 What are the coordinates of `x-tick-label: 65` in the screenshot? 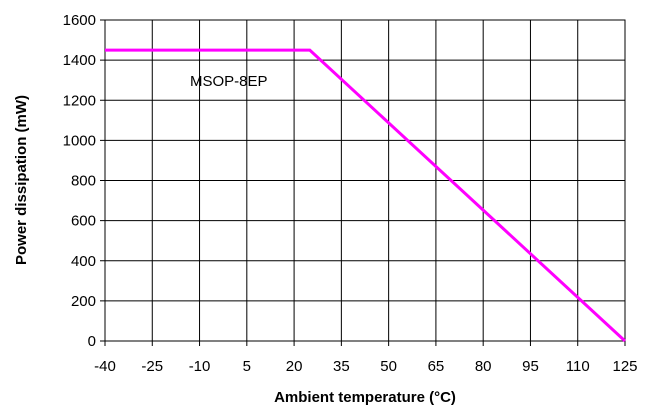 It's located at (436, 366).